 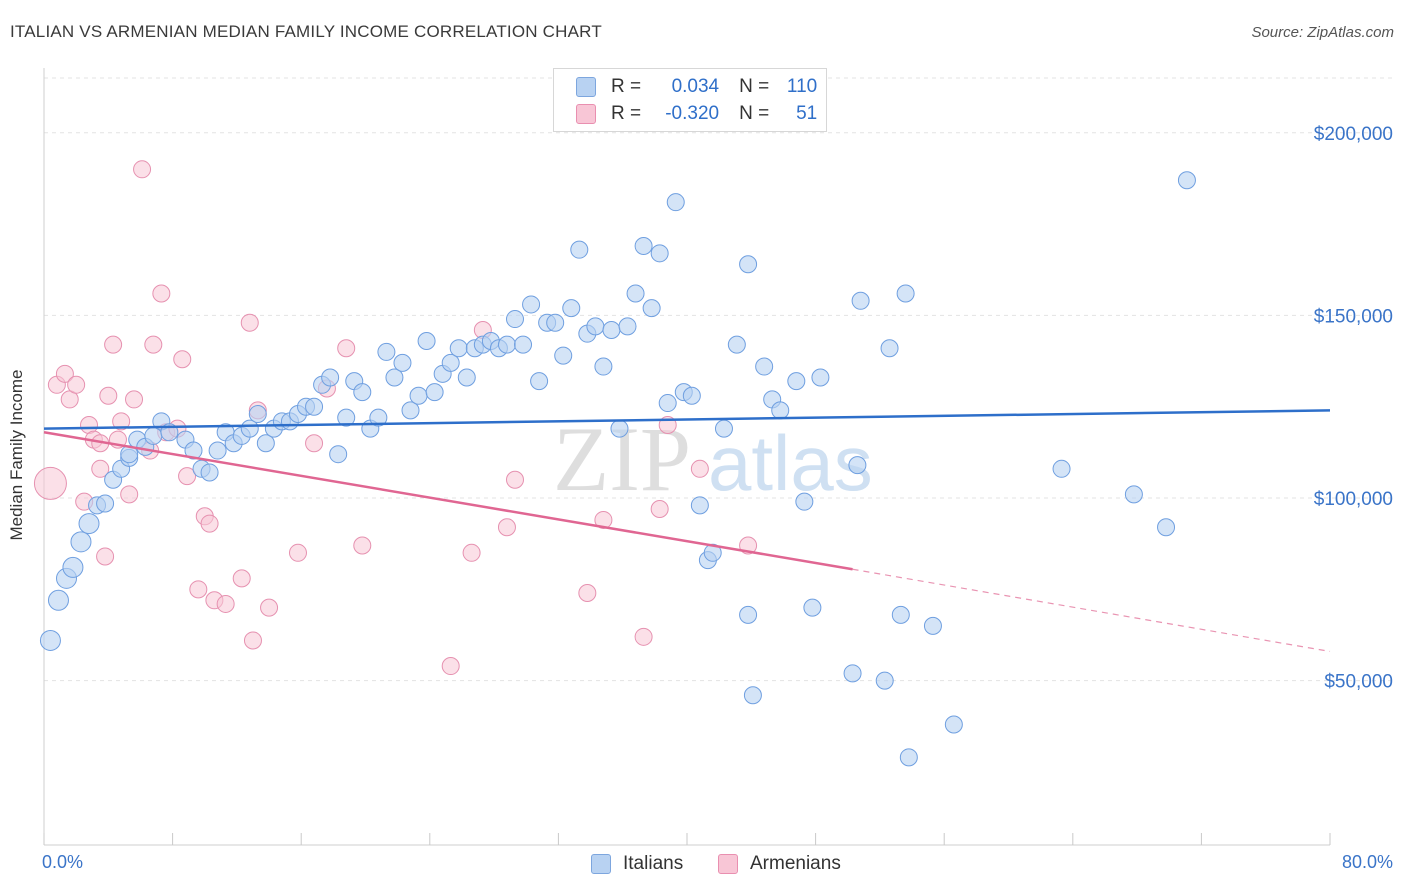 I want to click on italians-r-value: 0.034, so click(x=695, y=86).